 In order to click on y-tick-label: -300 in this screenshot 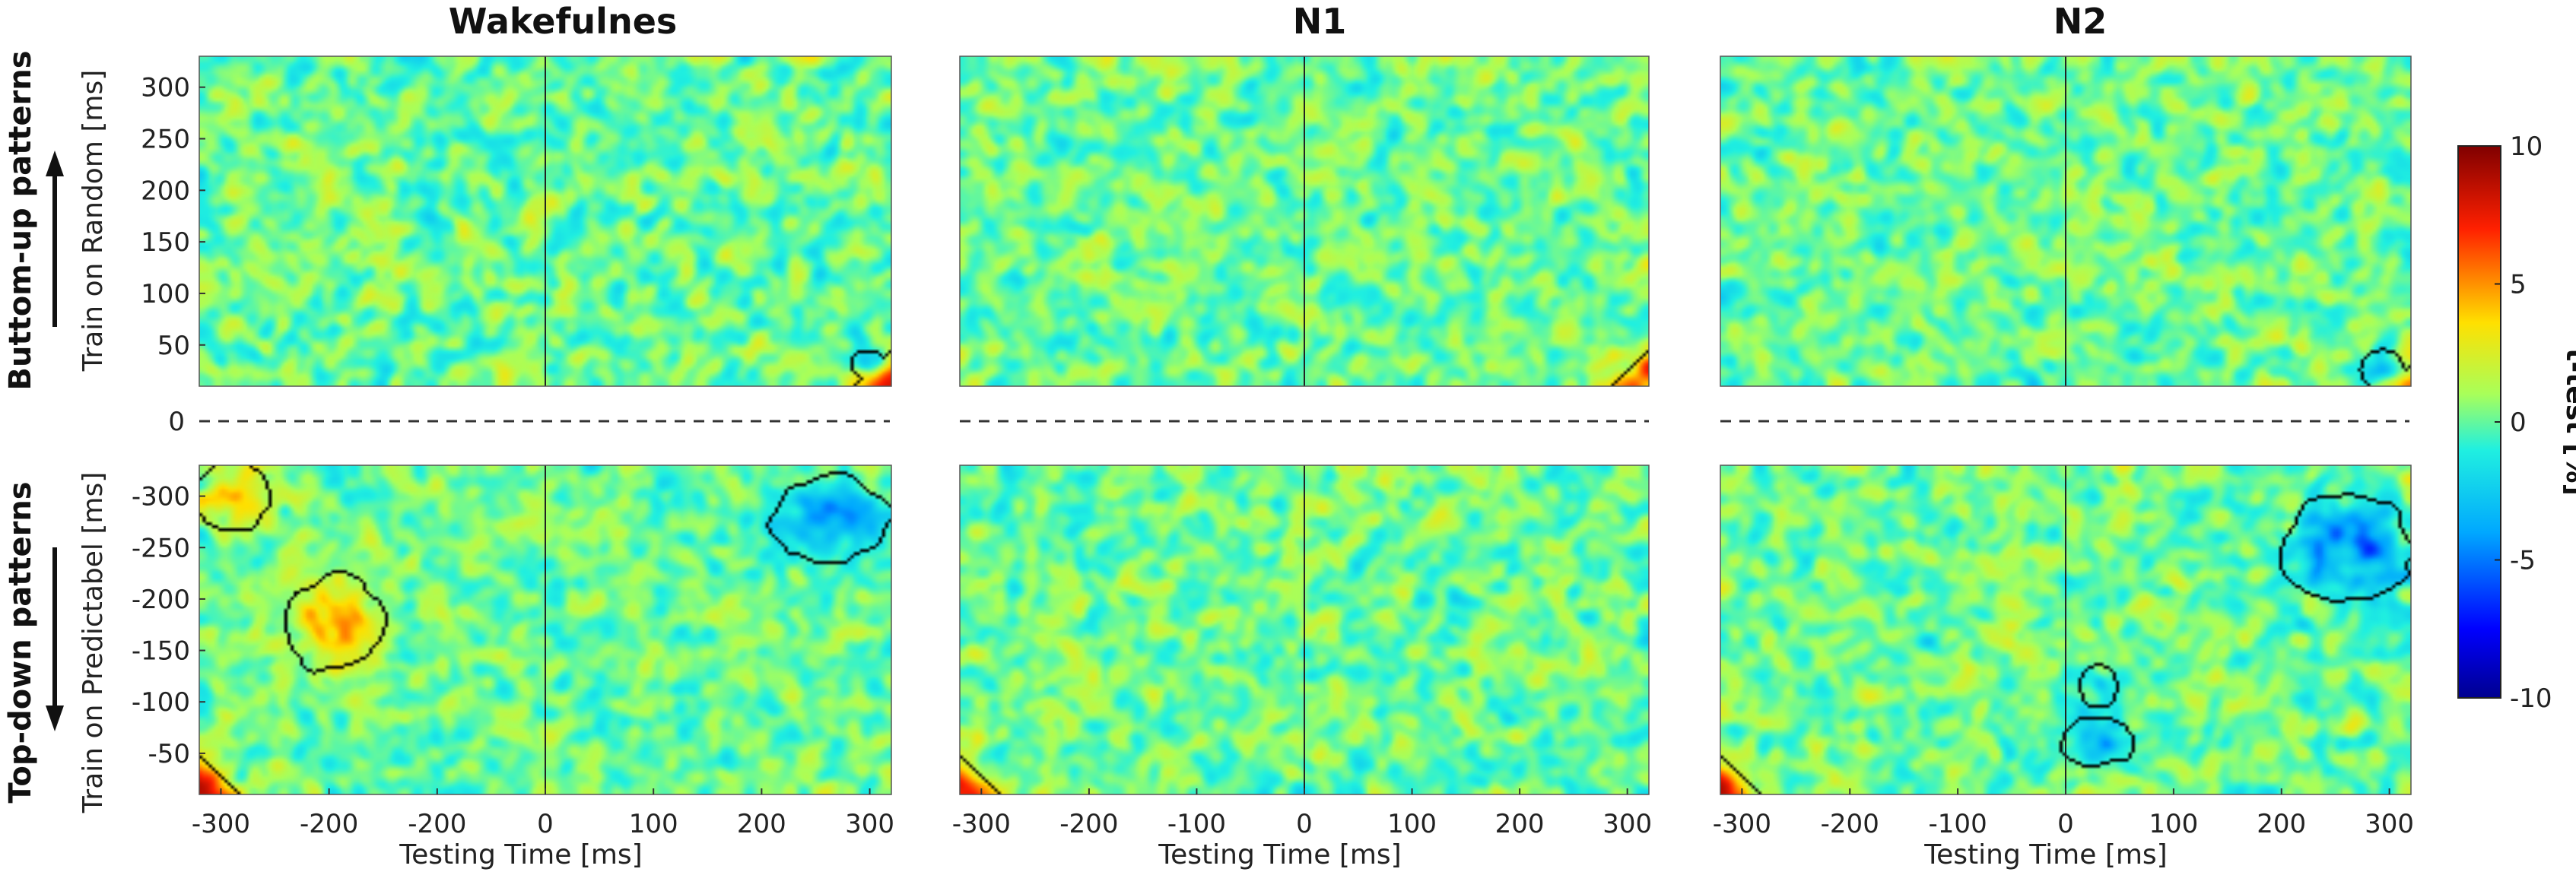, I will do `click(161, 497)`.